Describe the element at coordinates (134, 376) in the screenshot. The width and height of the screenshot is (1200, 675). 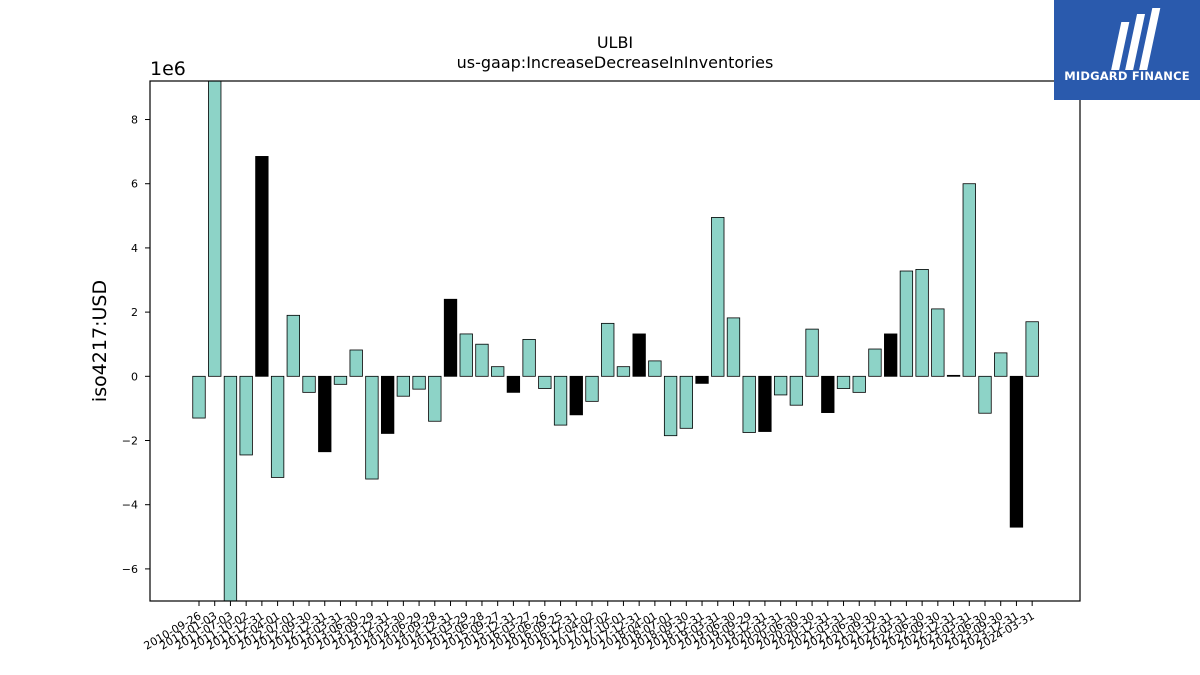
I see `y-tick-label: 0` at that location.